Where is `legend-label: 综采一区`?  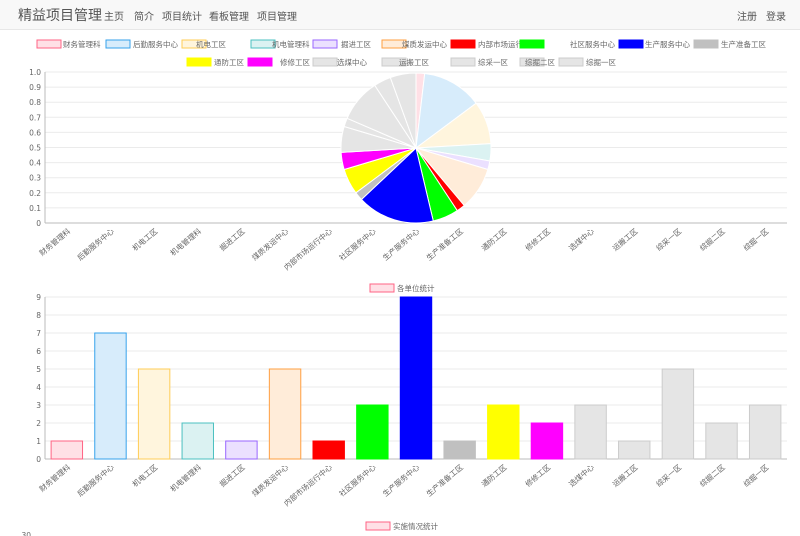
legend-label: 综采一区 is located at coordinates (493, 62).